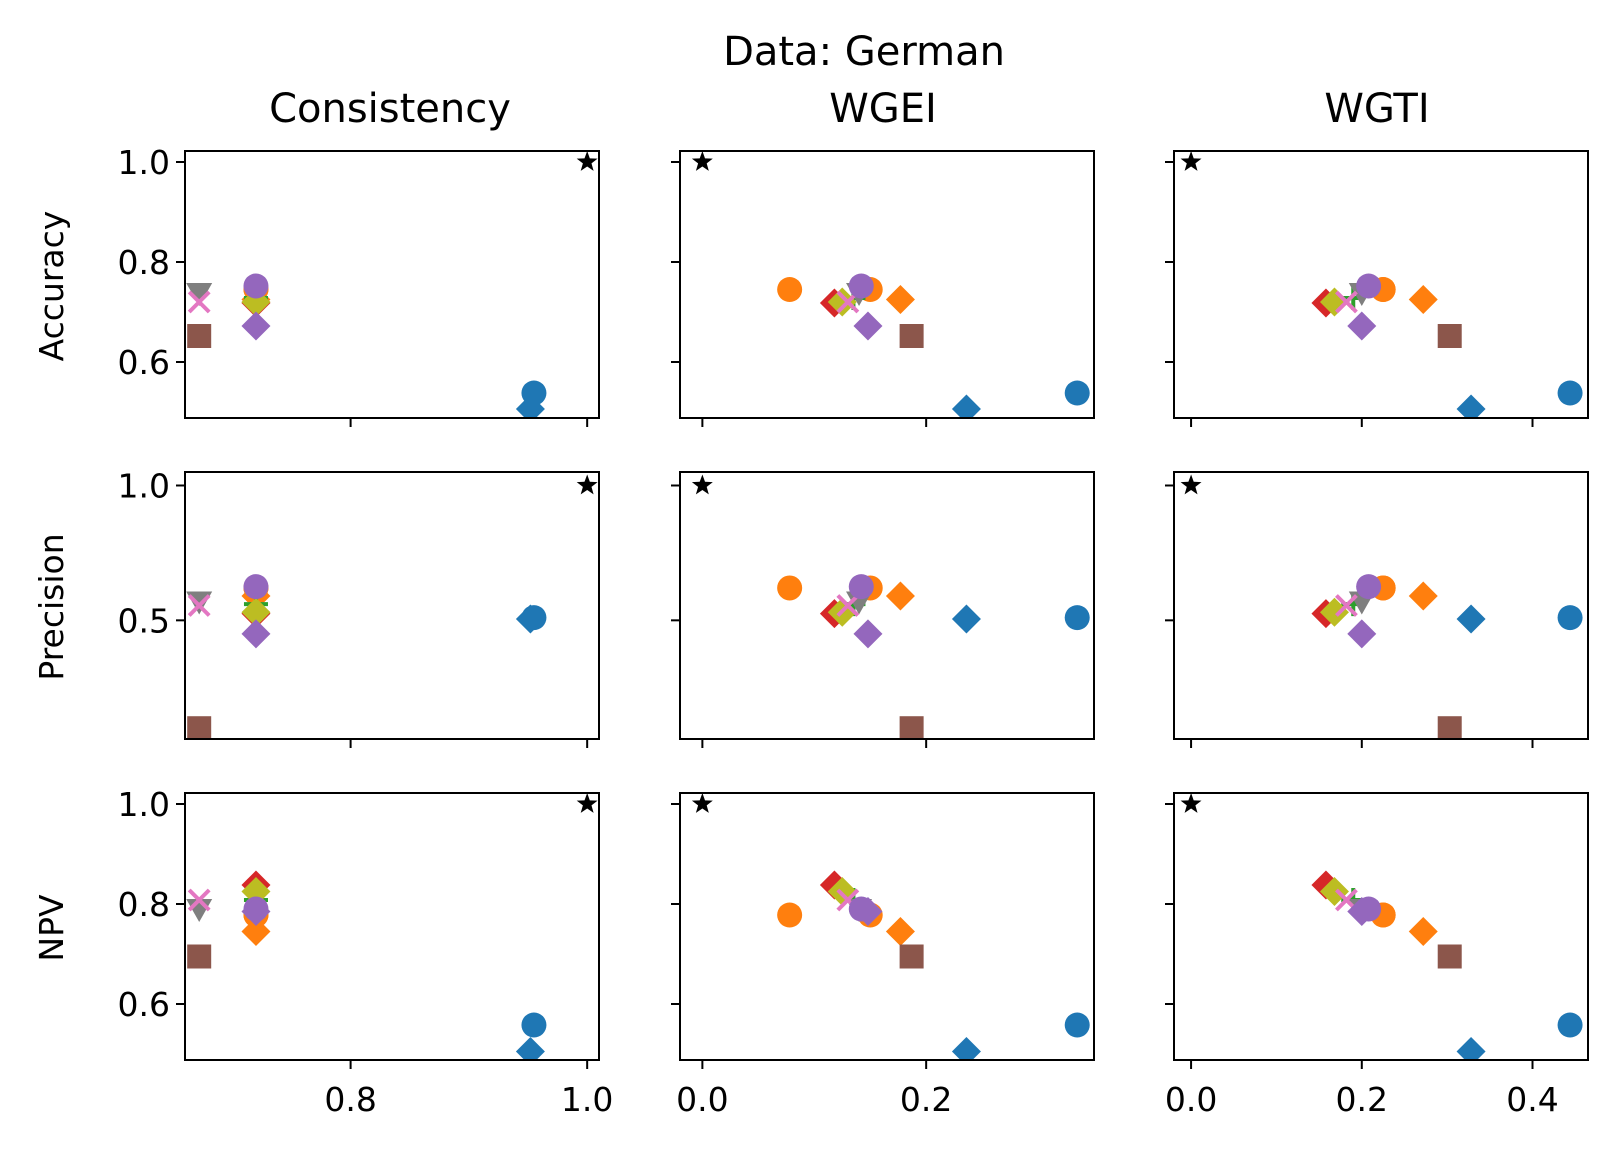 The width and height of the screenshot is (1609, 1157). What do you see at coordinates (144, 1004) in the screenshot?
I see `y-tick-label: 0.6` at bounding box center [144, 1004].